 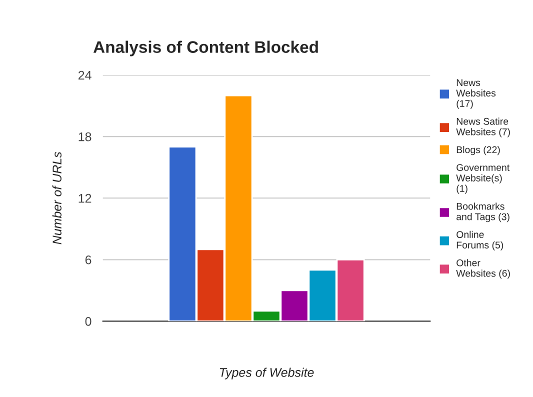 I want to click on y-tick-label: 24, so click(x=85, y=75).